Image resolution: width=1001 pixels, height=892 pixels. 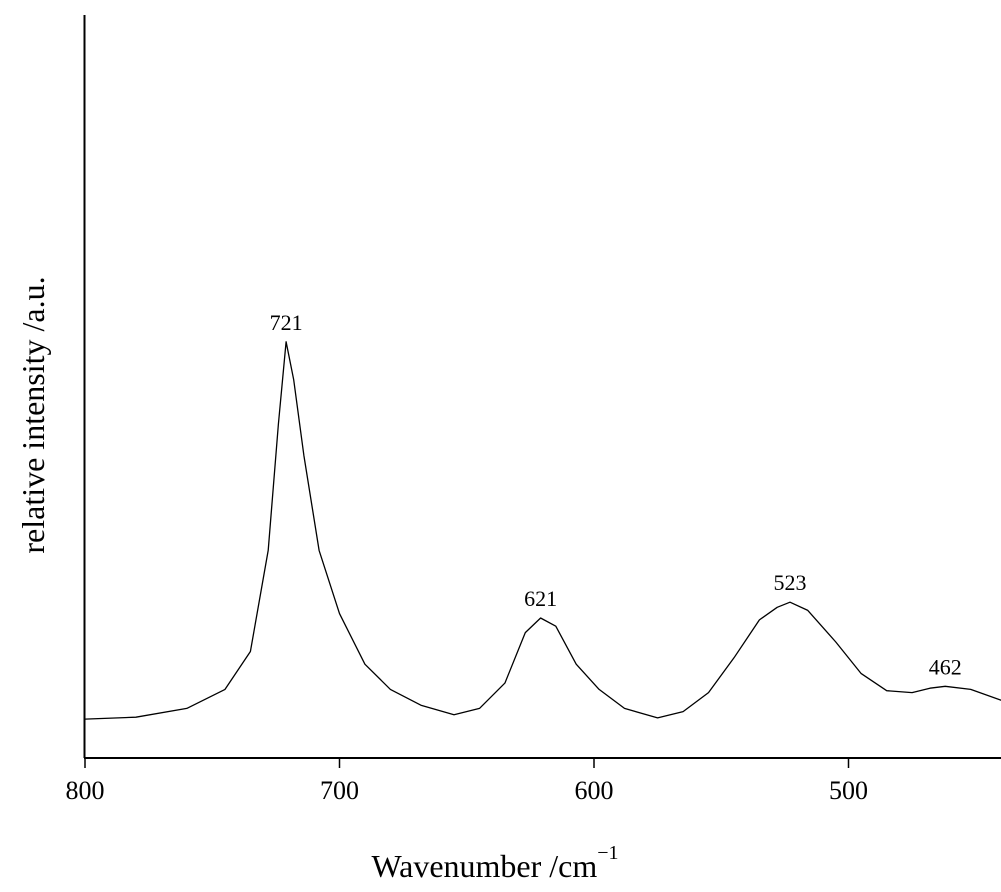 What do you see at coordinates (286, 322) in the screenshot?
I see `peak-label-721: 721` at bounding box center [286, 322].